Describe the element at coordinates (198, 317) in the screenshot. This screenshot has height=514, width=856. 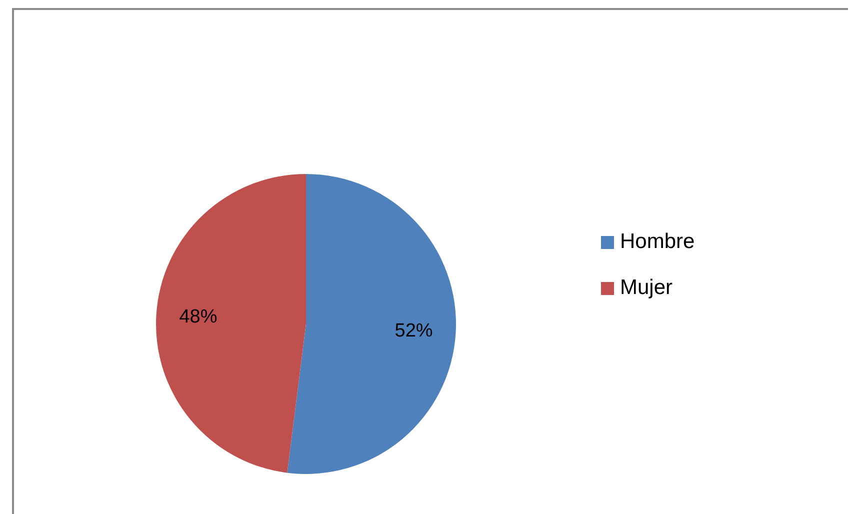
I see `data-label: 48%` at that location.